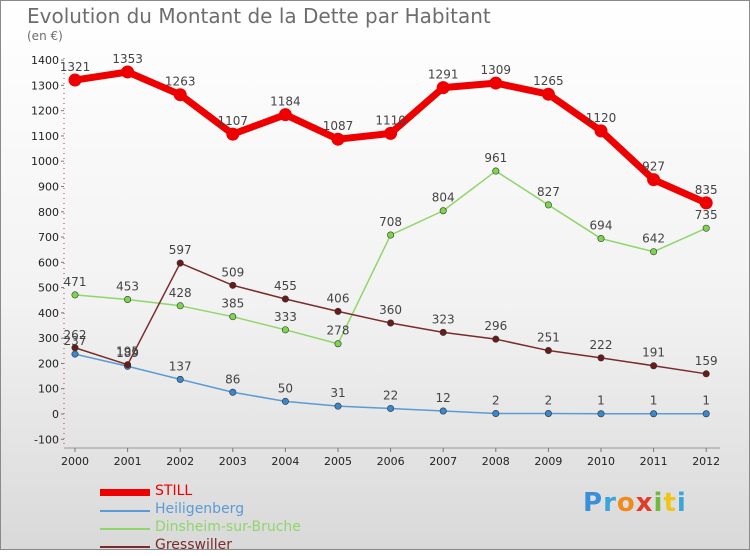 The image size is (750, 556). What do you see at coordinates (338, 126) in the screenshot?
I see `data-label-still: 1087` at bounding box center [338, 126].